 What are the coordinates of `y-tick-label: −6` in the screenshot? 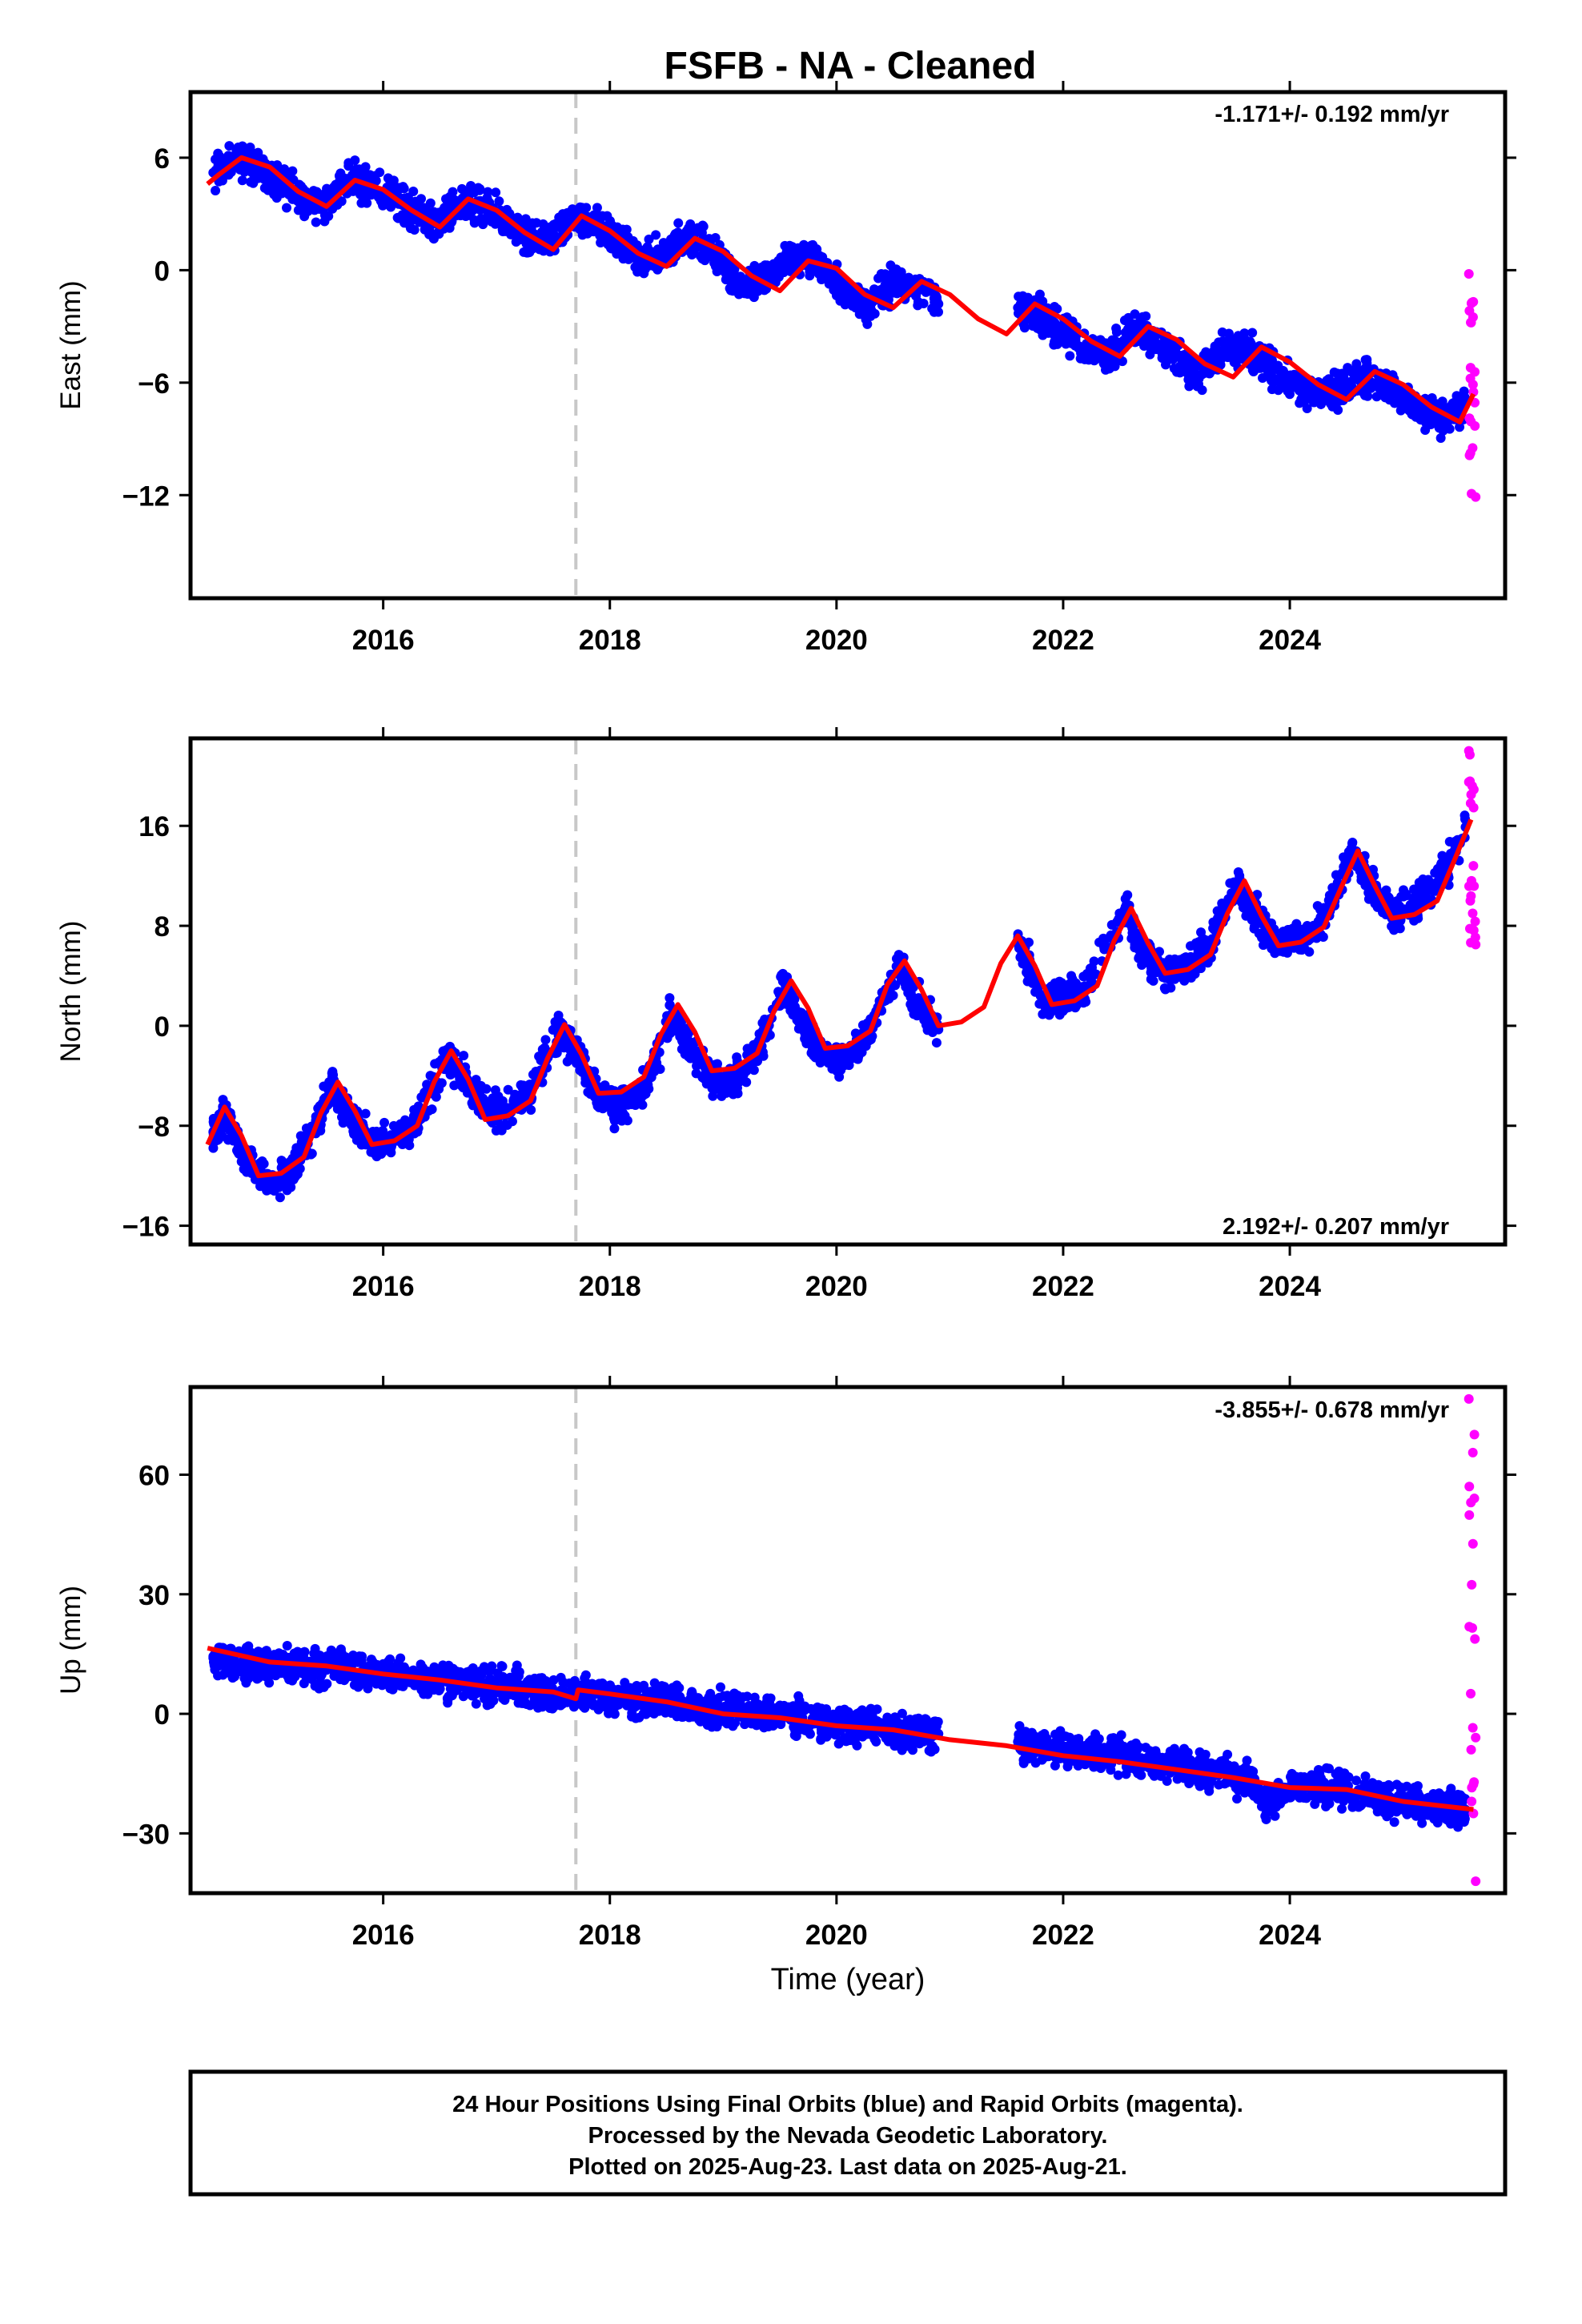 It's located at (154, 384).